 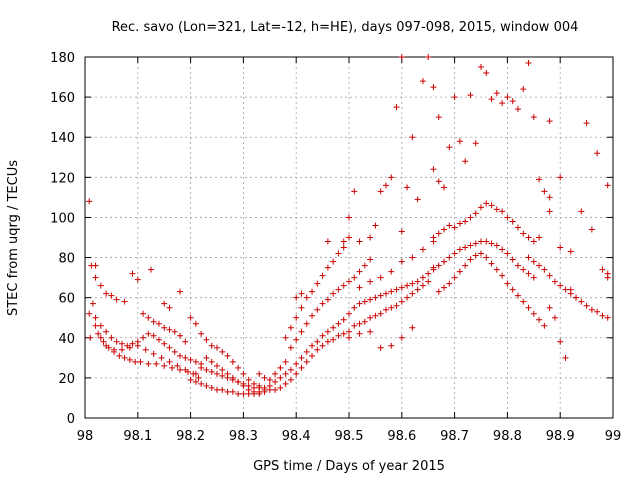 I want to click on x-tick-label: 99, so click(x=613, y=436).